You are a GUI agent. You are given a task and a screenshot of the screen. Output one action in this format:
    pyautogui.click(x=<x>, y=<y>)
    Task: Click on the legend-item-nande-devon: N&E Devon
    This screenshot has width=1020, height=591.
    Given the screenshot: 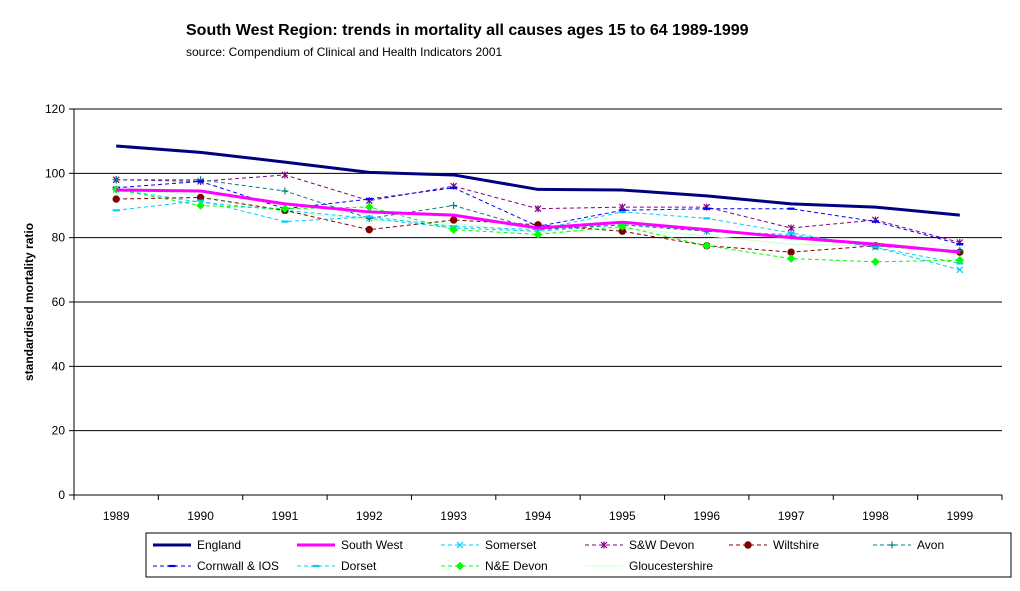 What is the action you would take?
    pyautogui.click(x=494, y=566)
    